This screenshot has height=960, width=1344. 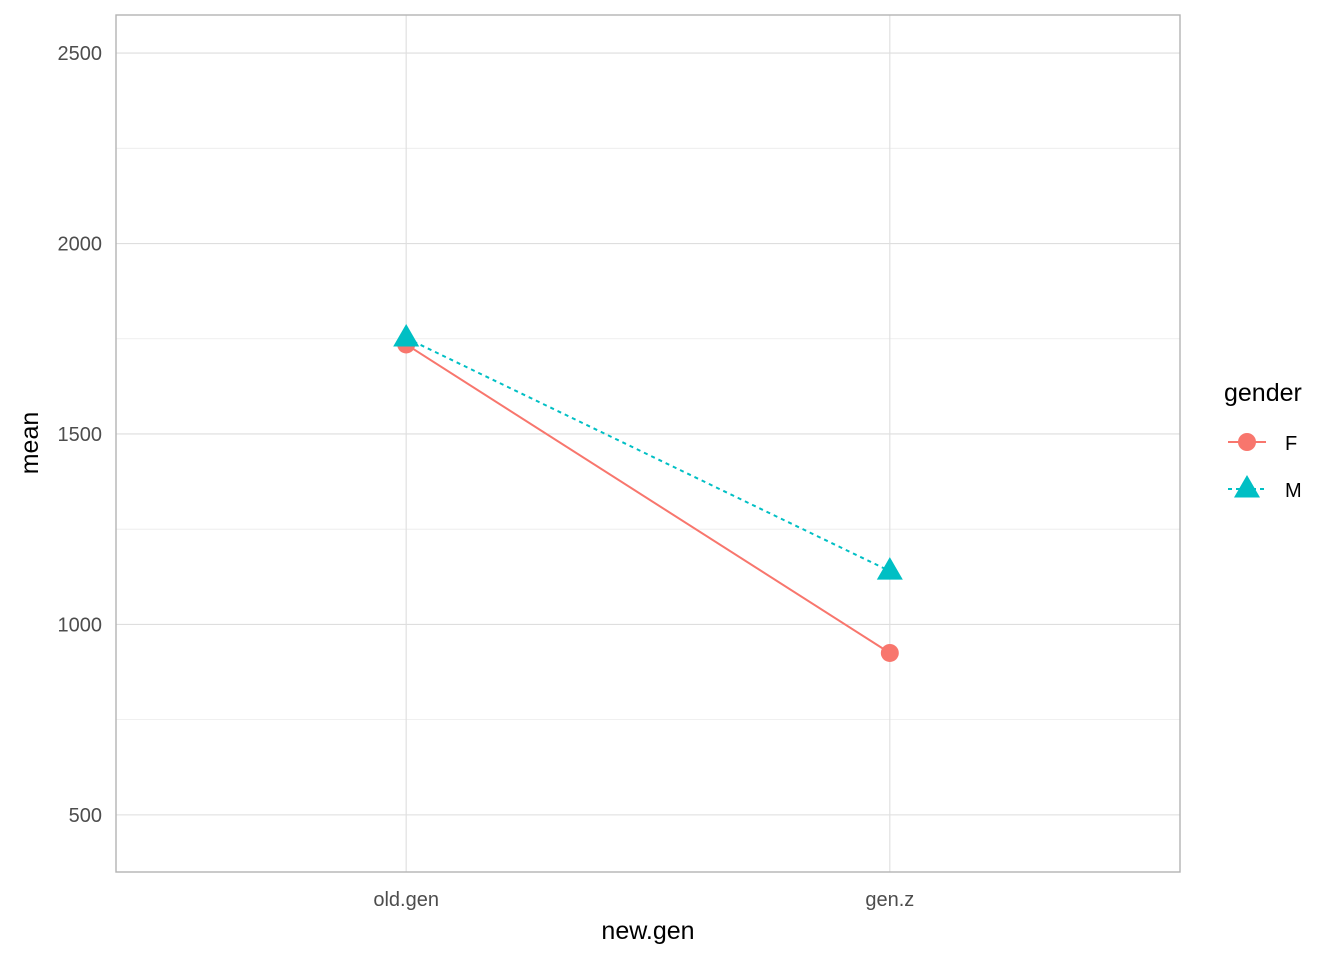 I want to click on legend-item-F: F, so click(x=1262, y=444).